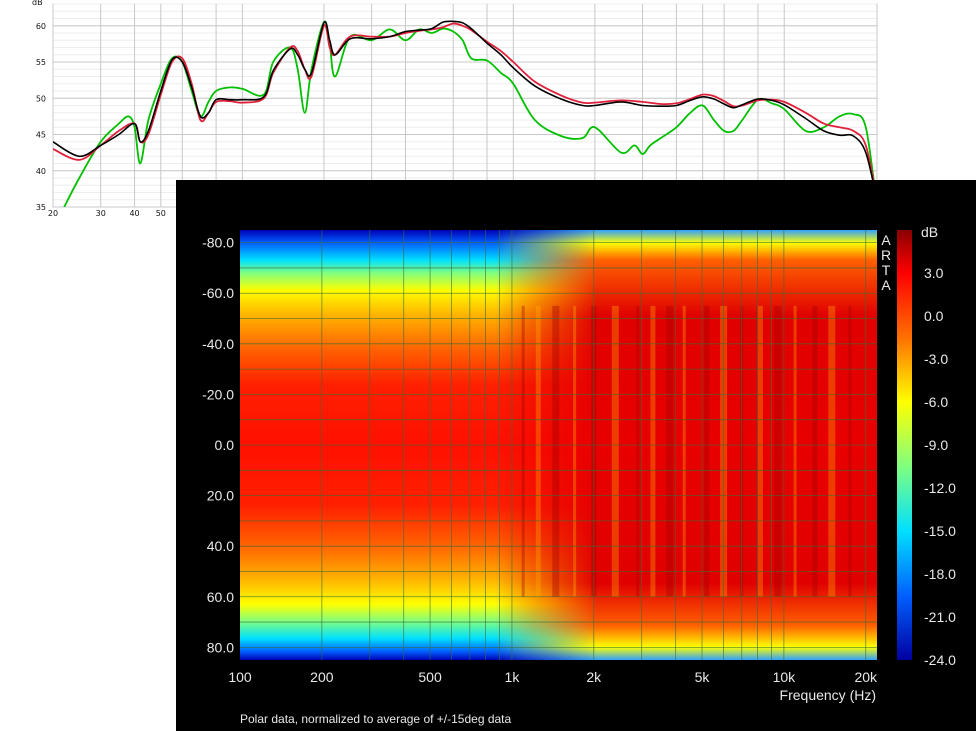 The image size is (976, 731). What do you see at coordinates (41, 135) in the screenshot?
I see `fr-y-tick-label: 45` at bounding box center [41, 135].